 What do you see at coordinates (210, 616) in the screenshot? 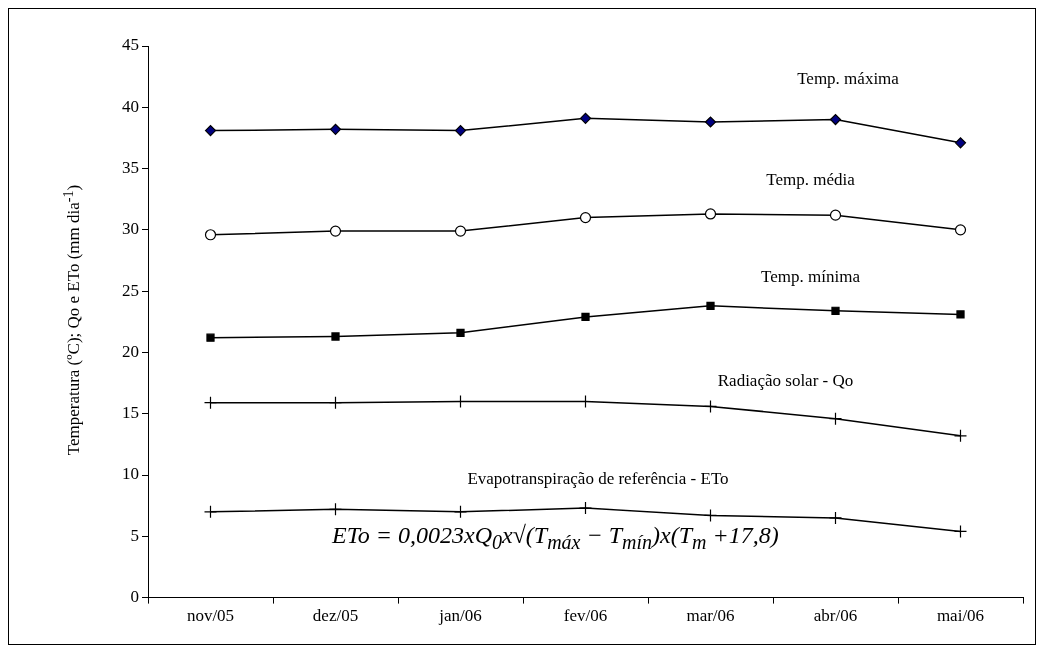
I see `x-tick-label: nov/05` at bounding box center [210, 616].